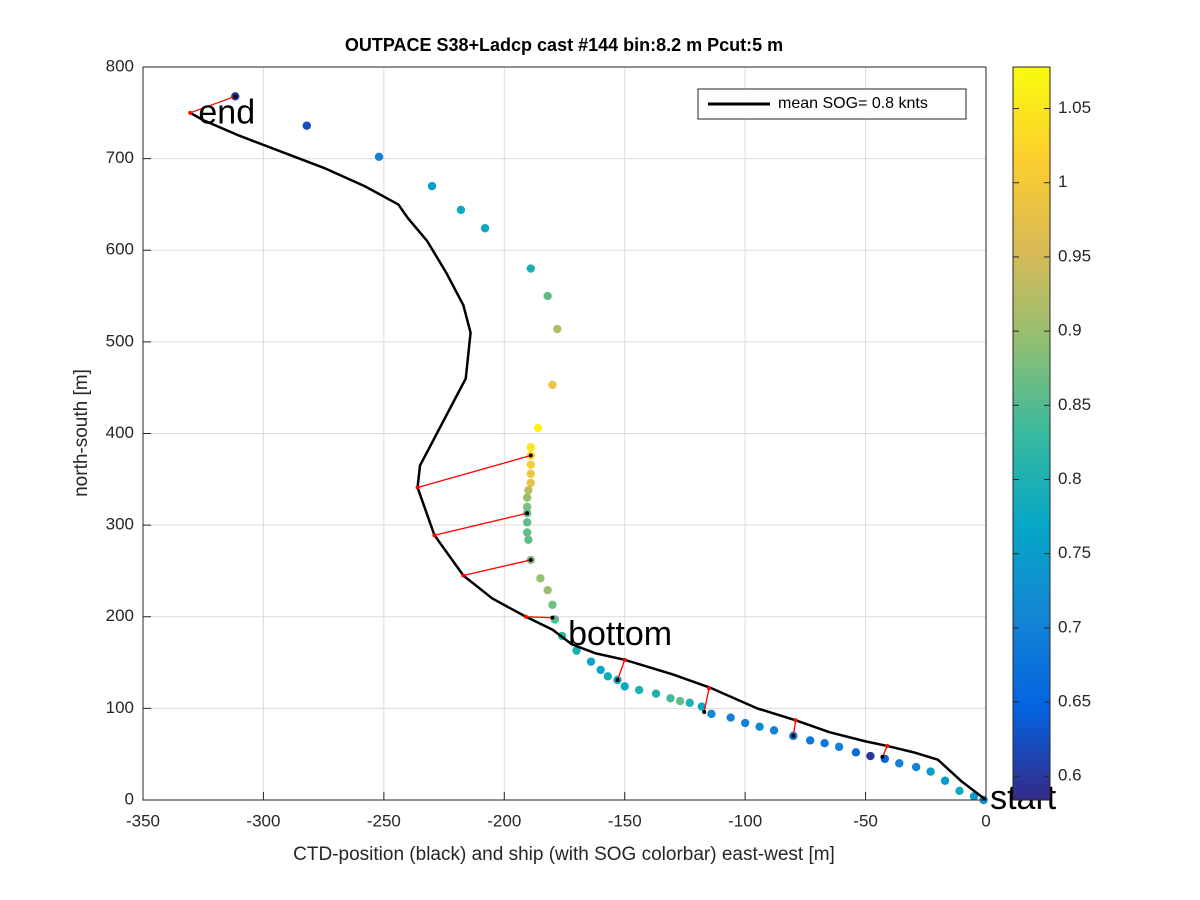  I want to click on colorbar-tick-label: 0.7, so click(1070, 626).